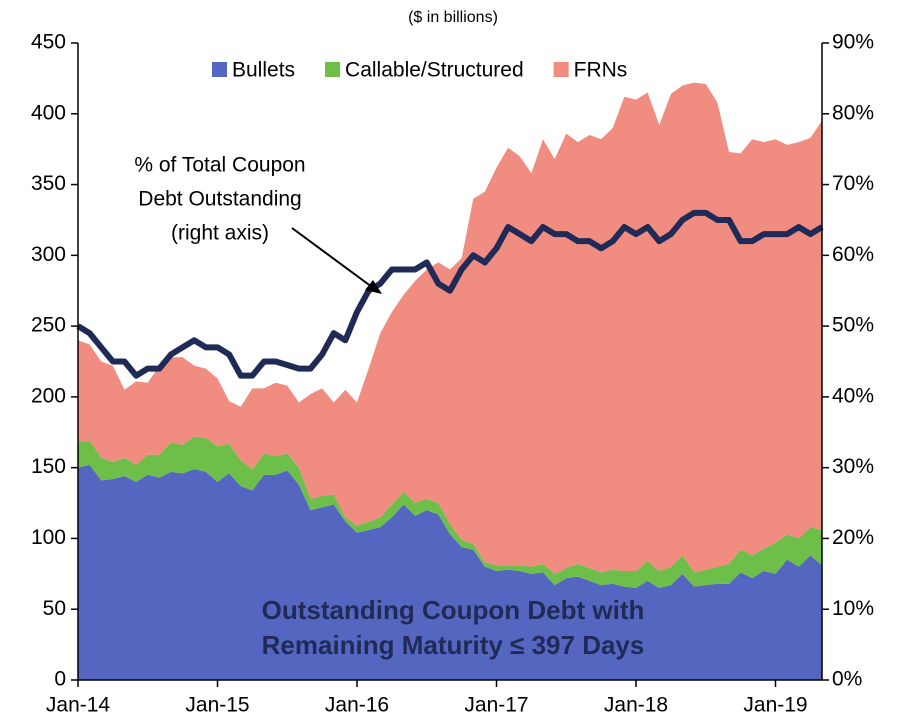 The image size is (901, 723). What do you see at coordinates (853, 183) in the screenshot?
I see `y2-tick-label: 70%` at bounding box center [853, 183].